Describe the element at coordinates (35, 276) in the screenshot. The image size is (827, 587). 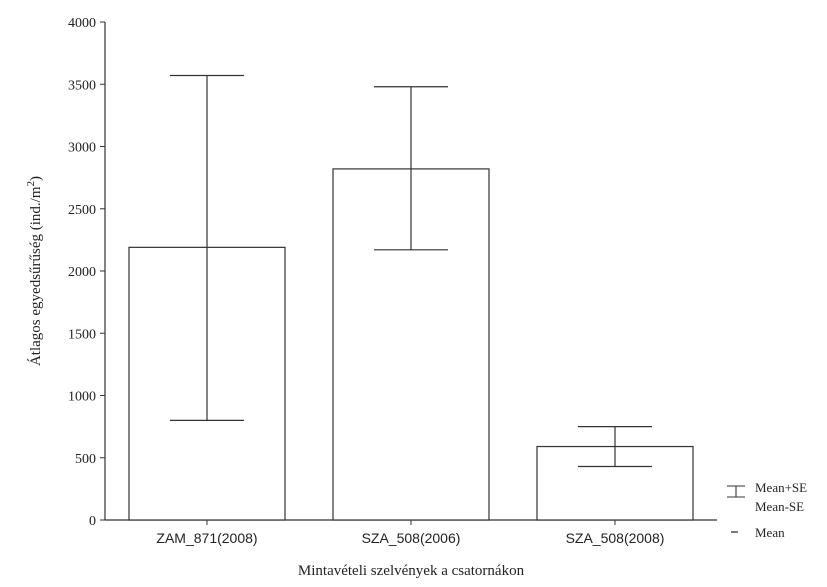
I see `y-axis-title-main: Átlagos egyedsűrűség (ind./m` at that location.